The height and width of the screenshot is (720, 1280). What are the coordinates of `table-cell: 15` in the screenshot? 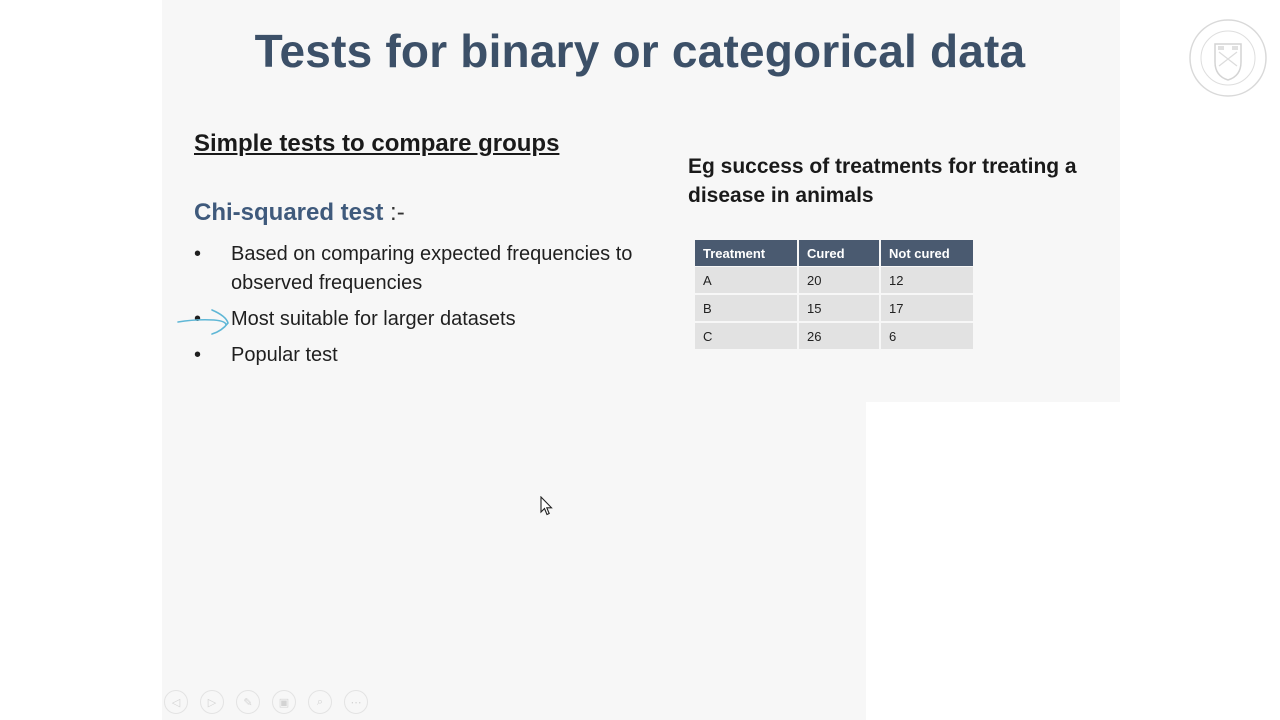 It's located at (839, 308).